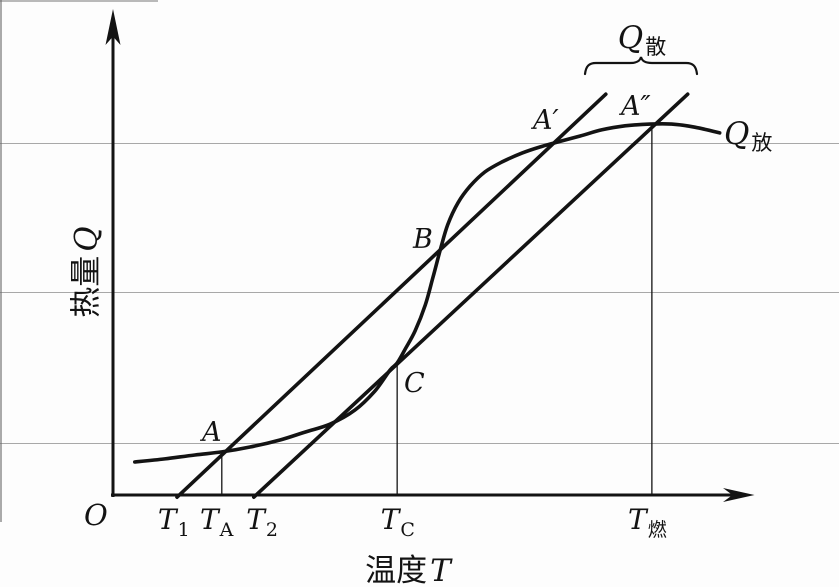 The image size is (839, 587). What do you see at coordinates (737, 134) in the screenshot?
I see `q-released-symbol: Q` at bounding box center [737, 134].